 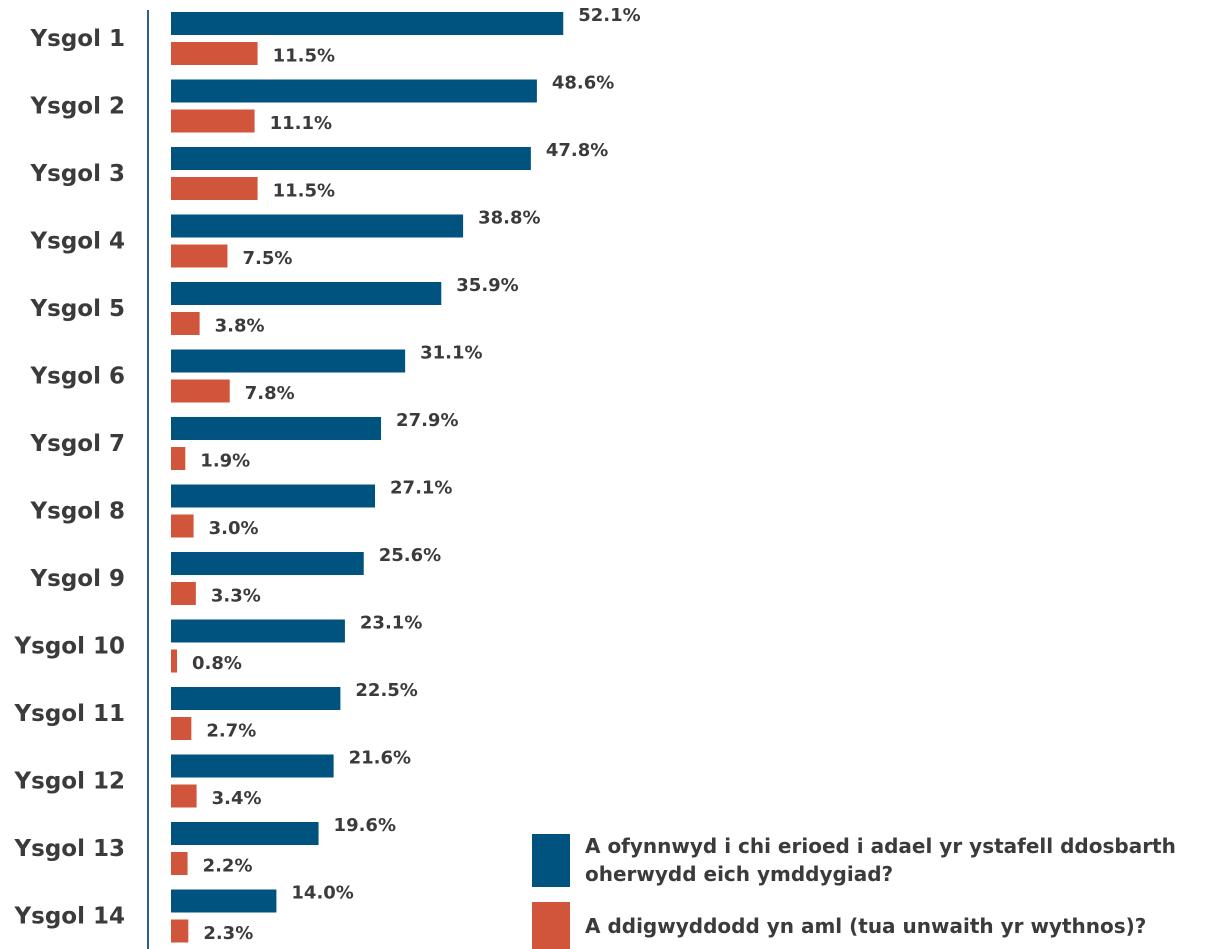 What do you see at coordinates (77, 39) in the screenshot?
I see `category-label: Ysgol 1` at bounding box center [77, 39].